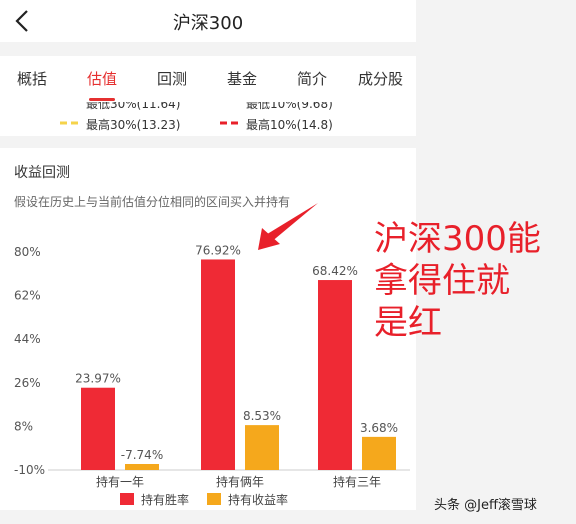 Image resolution: width=576 pixels, height=524 pixels. I want to click on tab-bar: 概括 估值 回测 基金 简介 成分股, so click(208, 79).